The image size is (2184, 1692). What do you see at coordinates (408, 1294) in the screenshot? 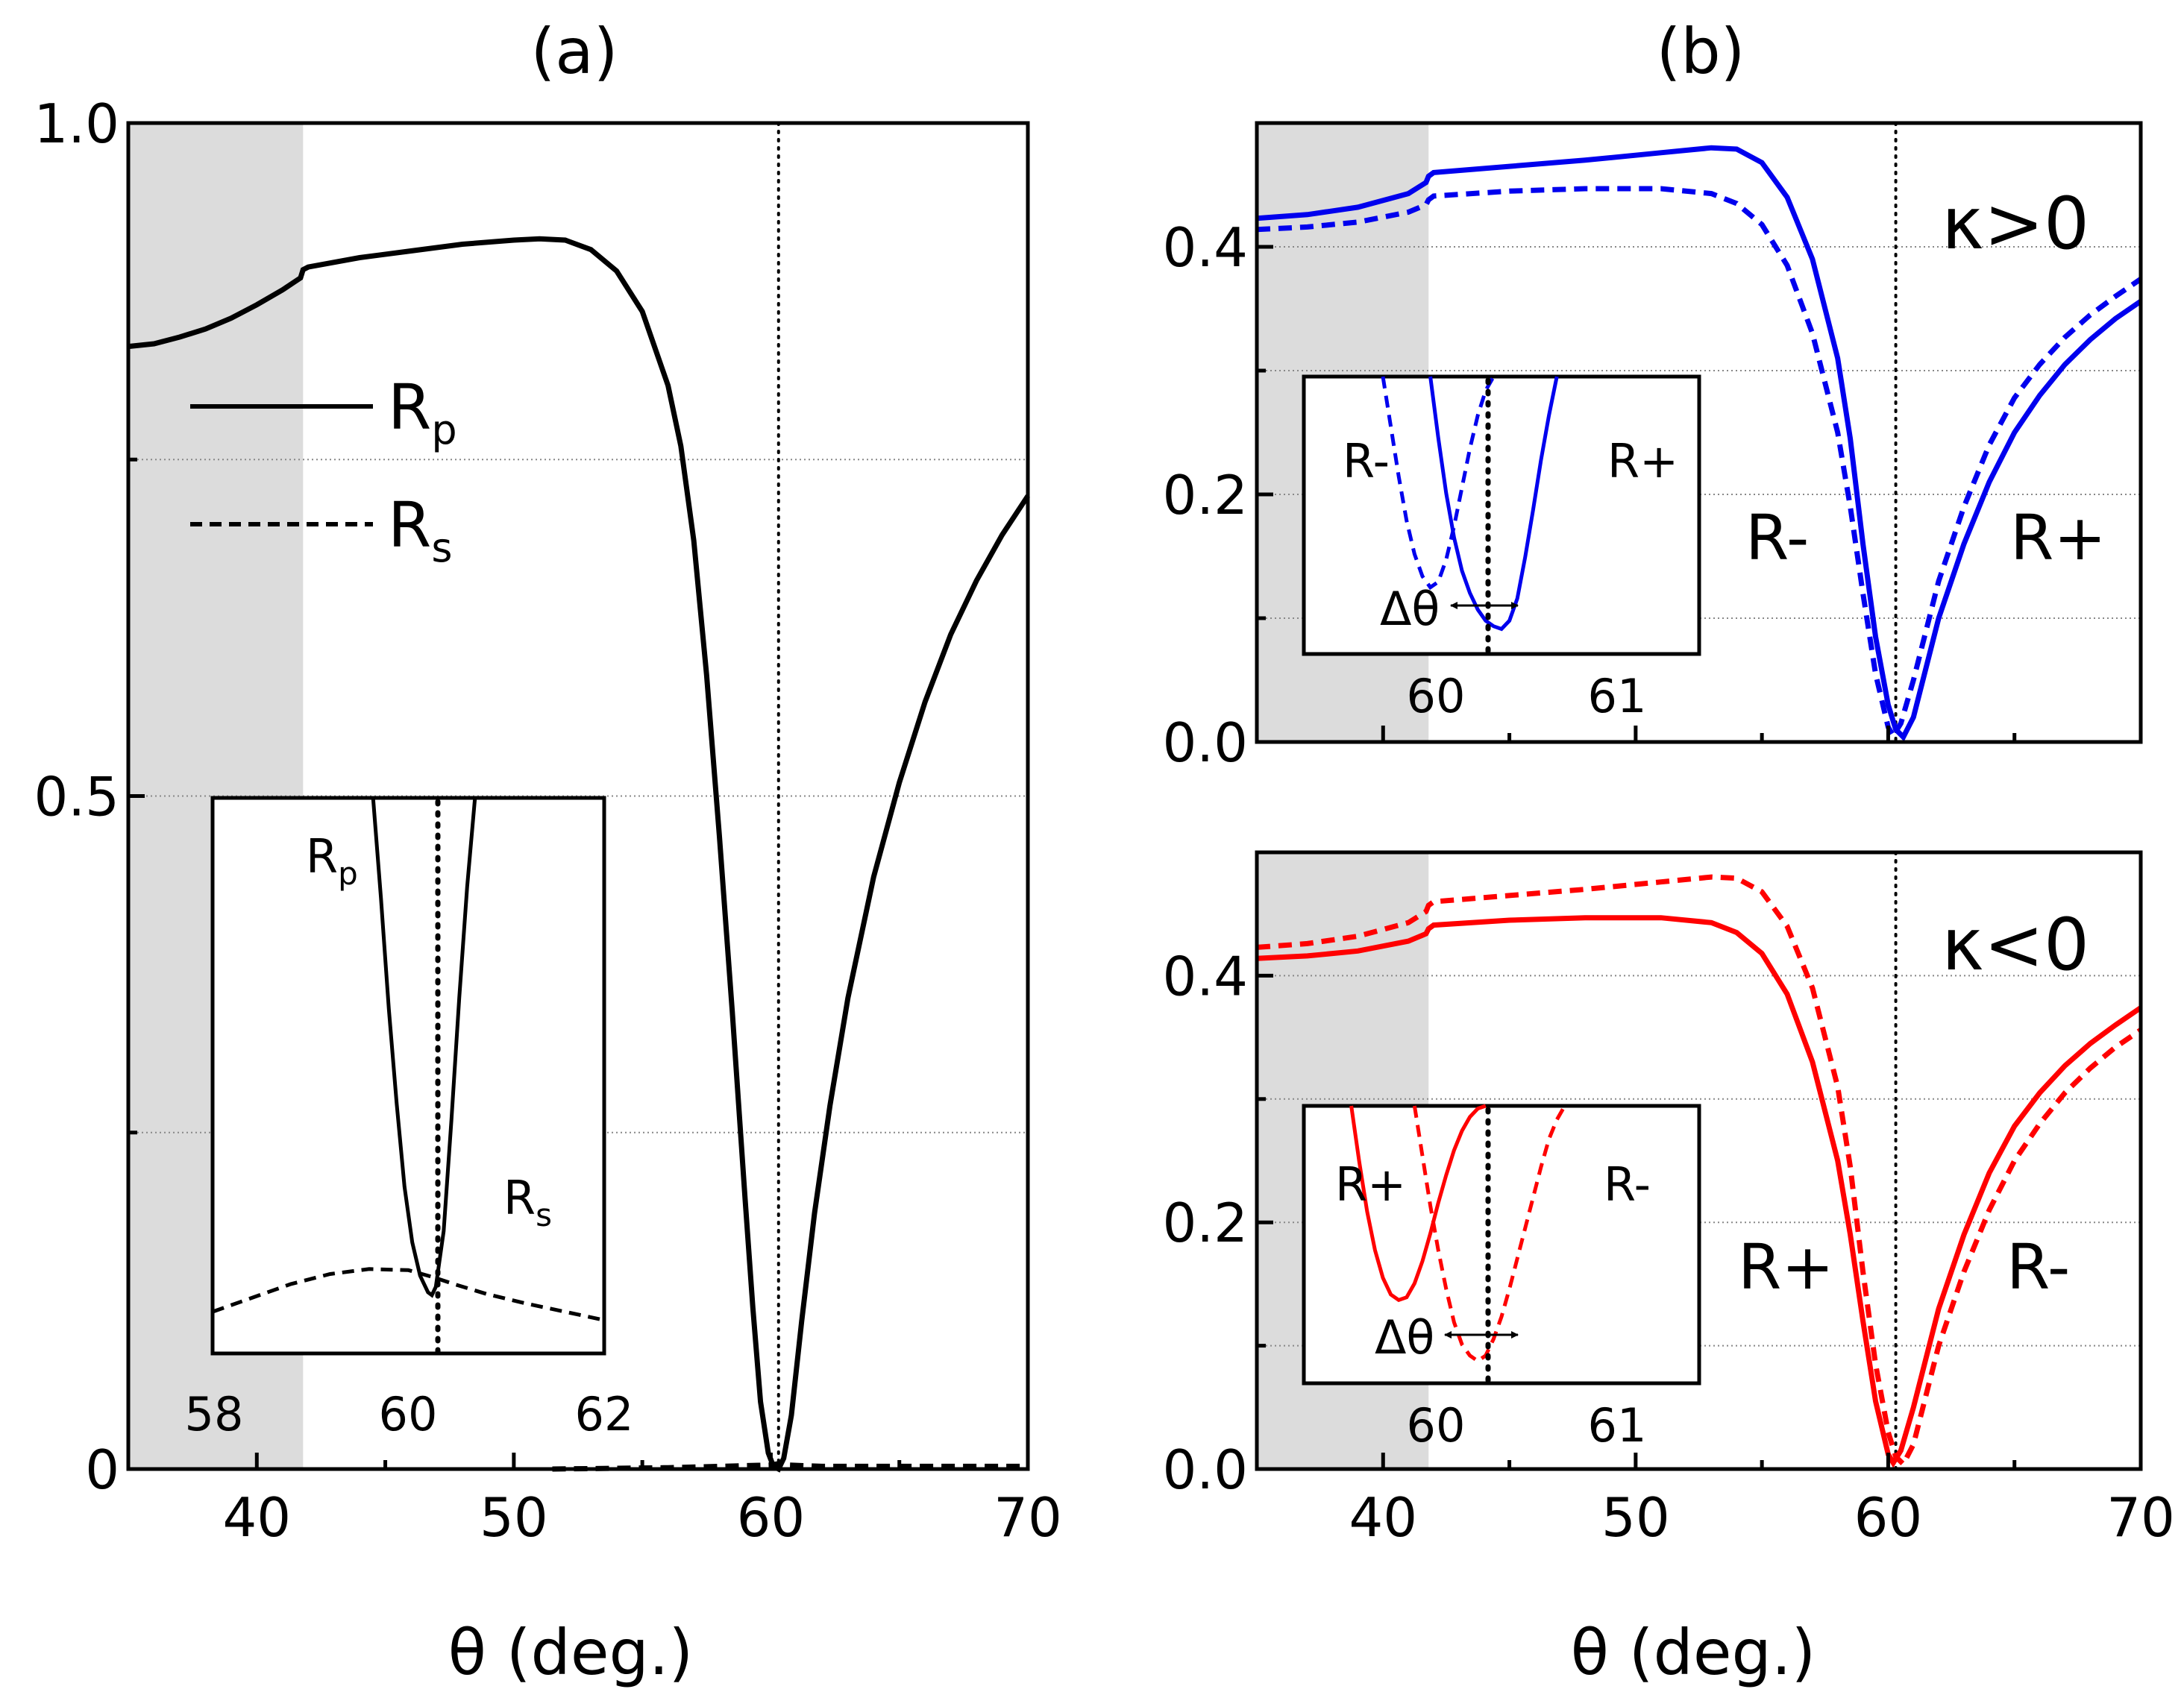
I see `inset-a-rs-curve` at bounding box center [408, 1294].